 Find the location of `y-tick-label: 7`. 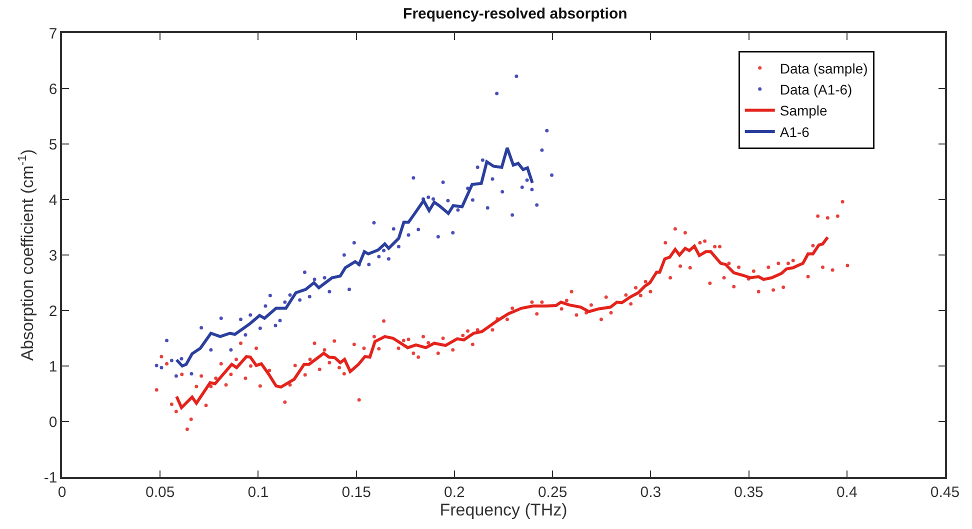

y-tick-label: 7 is located at coordinates (53, 33).